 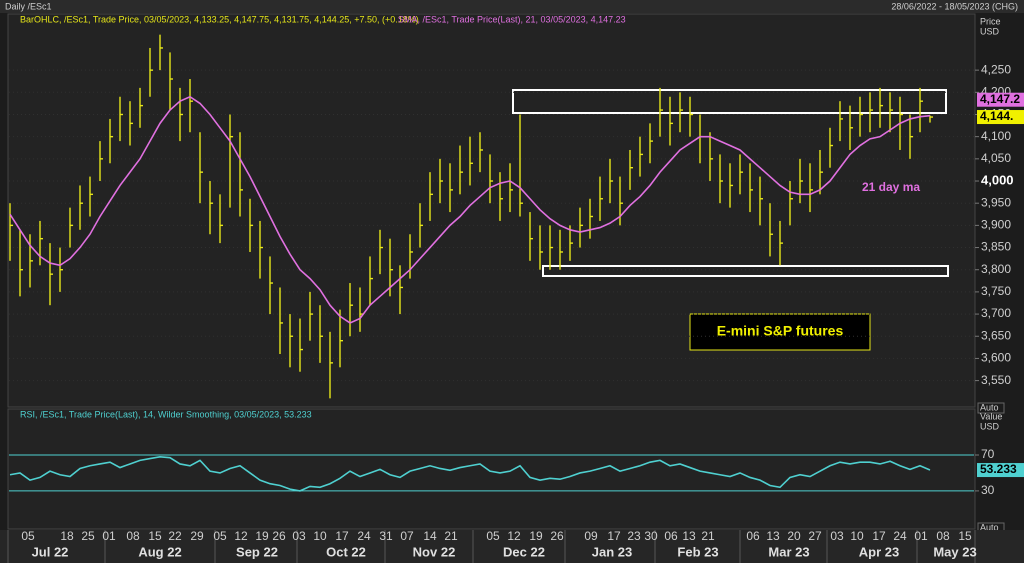 I want to click on y-tick-label: 4,000, so click(x=997, y=179).